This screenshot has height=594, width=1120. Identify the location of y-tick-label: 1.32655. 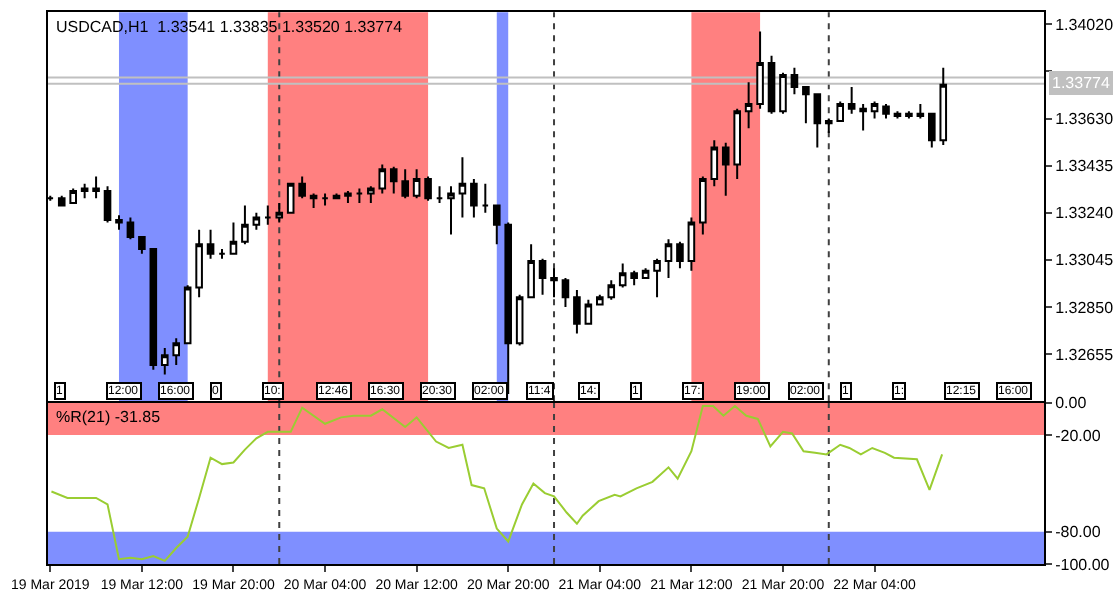
(1085, 354).